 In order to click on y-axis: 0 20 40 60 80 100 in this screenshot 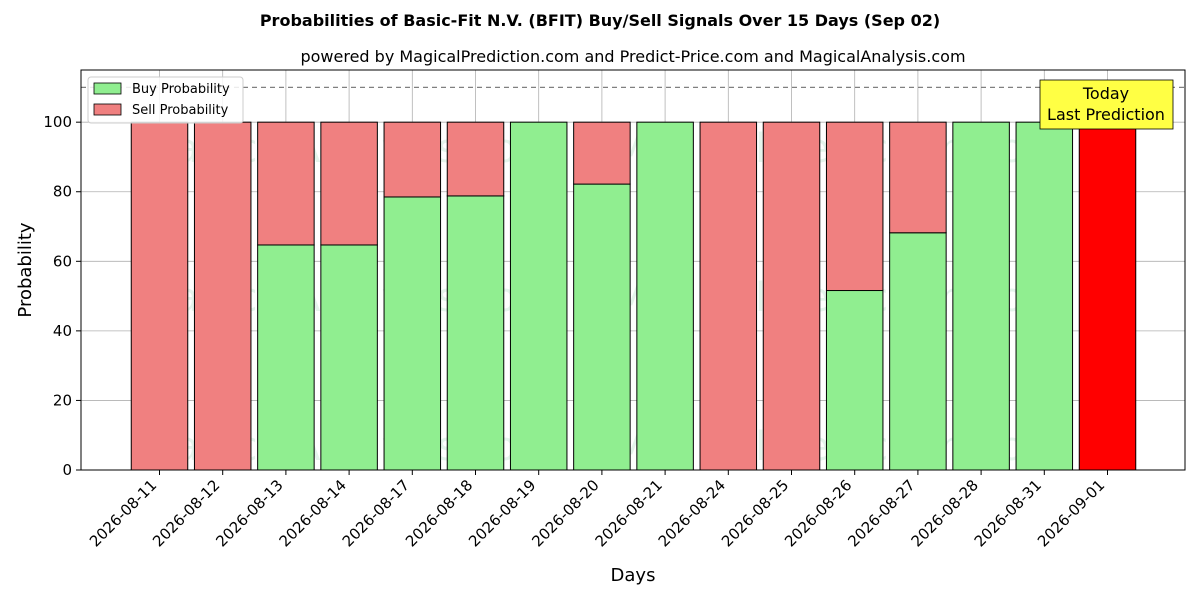, I will do `click(62, 296)`.